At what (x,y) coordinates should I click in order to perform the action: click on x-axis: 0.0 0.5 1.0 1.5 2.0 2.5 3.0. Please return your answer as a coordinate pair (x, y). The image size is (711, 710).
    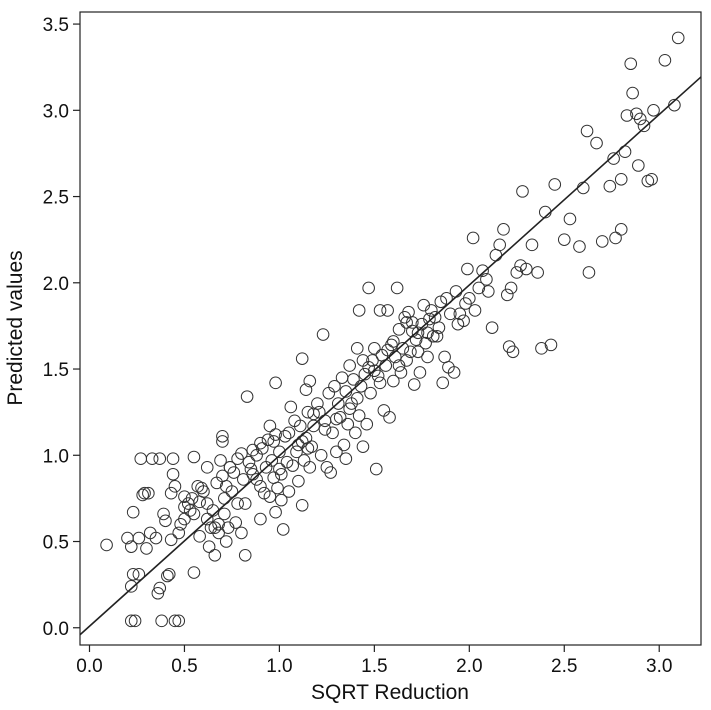
    Looking at the image, I should click on (374, 661).